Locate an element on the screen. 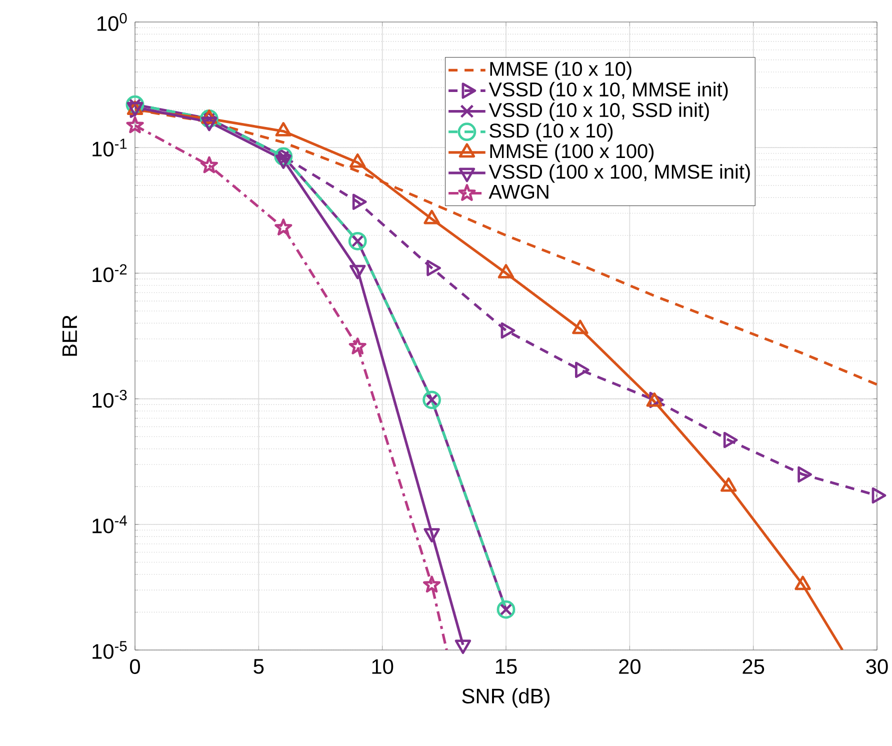 Image resolution: width=892 pixels, height=746 pixels. x-tick-label: 15 is located at coordinates (506, 666).